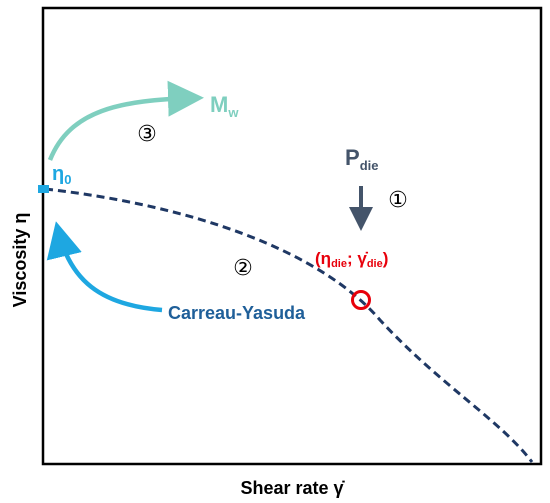 The height and width of the screenshot is (503, 550). I want to click on step-1-marker: ①, so click(398, 200).